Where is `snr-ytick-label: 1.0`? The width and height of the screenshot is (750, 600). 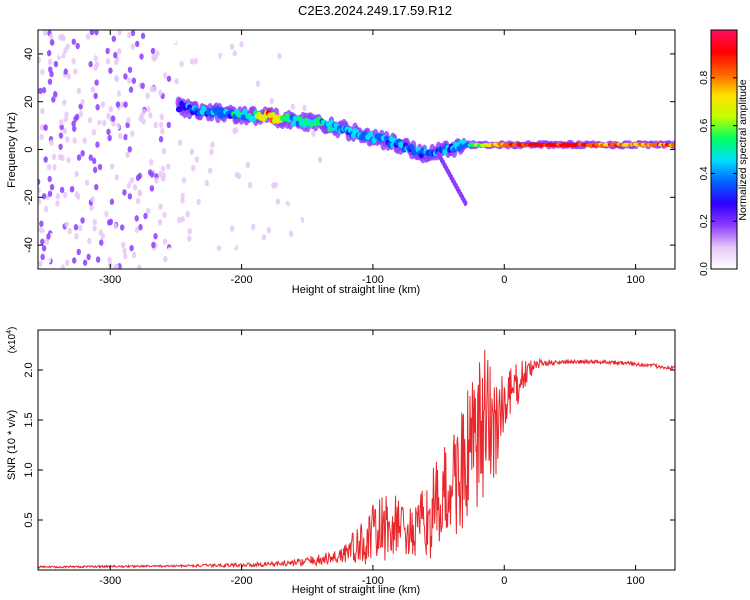
snr-ytick-label: 1.0 is located at coordinates (29, 469).